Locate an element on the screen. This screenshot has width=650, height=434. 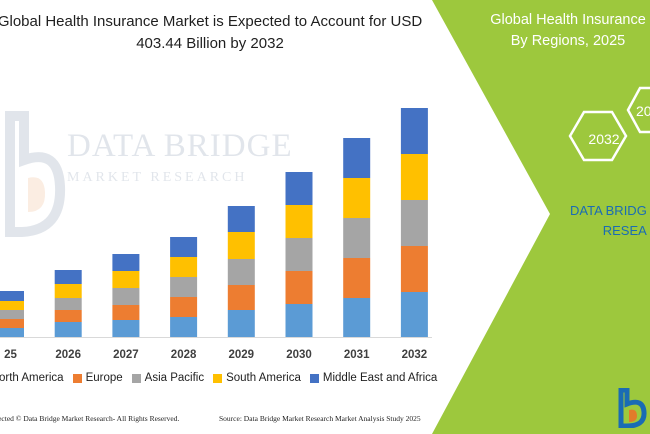
legend-label: Middle East and Africa is located at coordinates (380, 378).